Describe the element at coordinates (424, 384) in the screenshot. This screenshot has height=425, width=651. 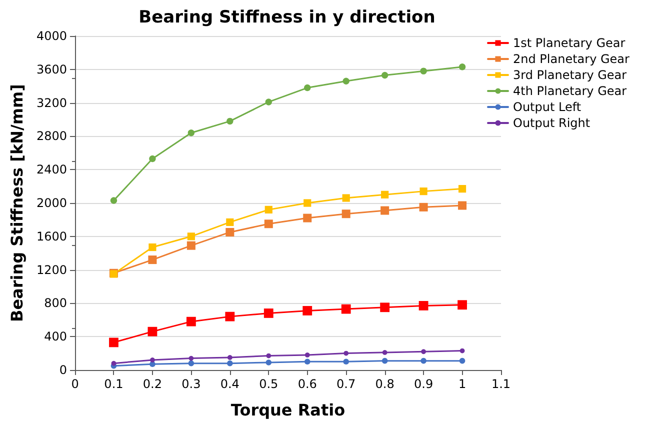
I see `x-tick-label: 0.9` at that location.